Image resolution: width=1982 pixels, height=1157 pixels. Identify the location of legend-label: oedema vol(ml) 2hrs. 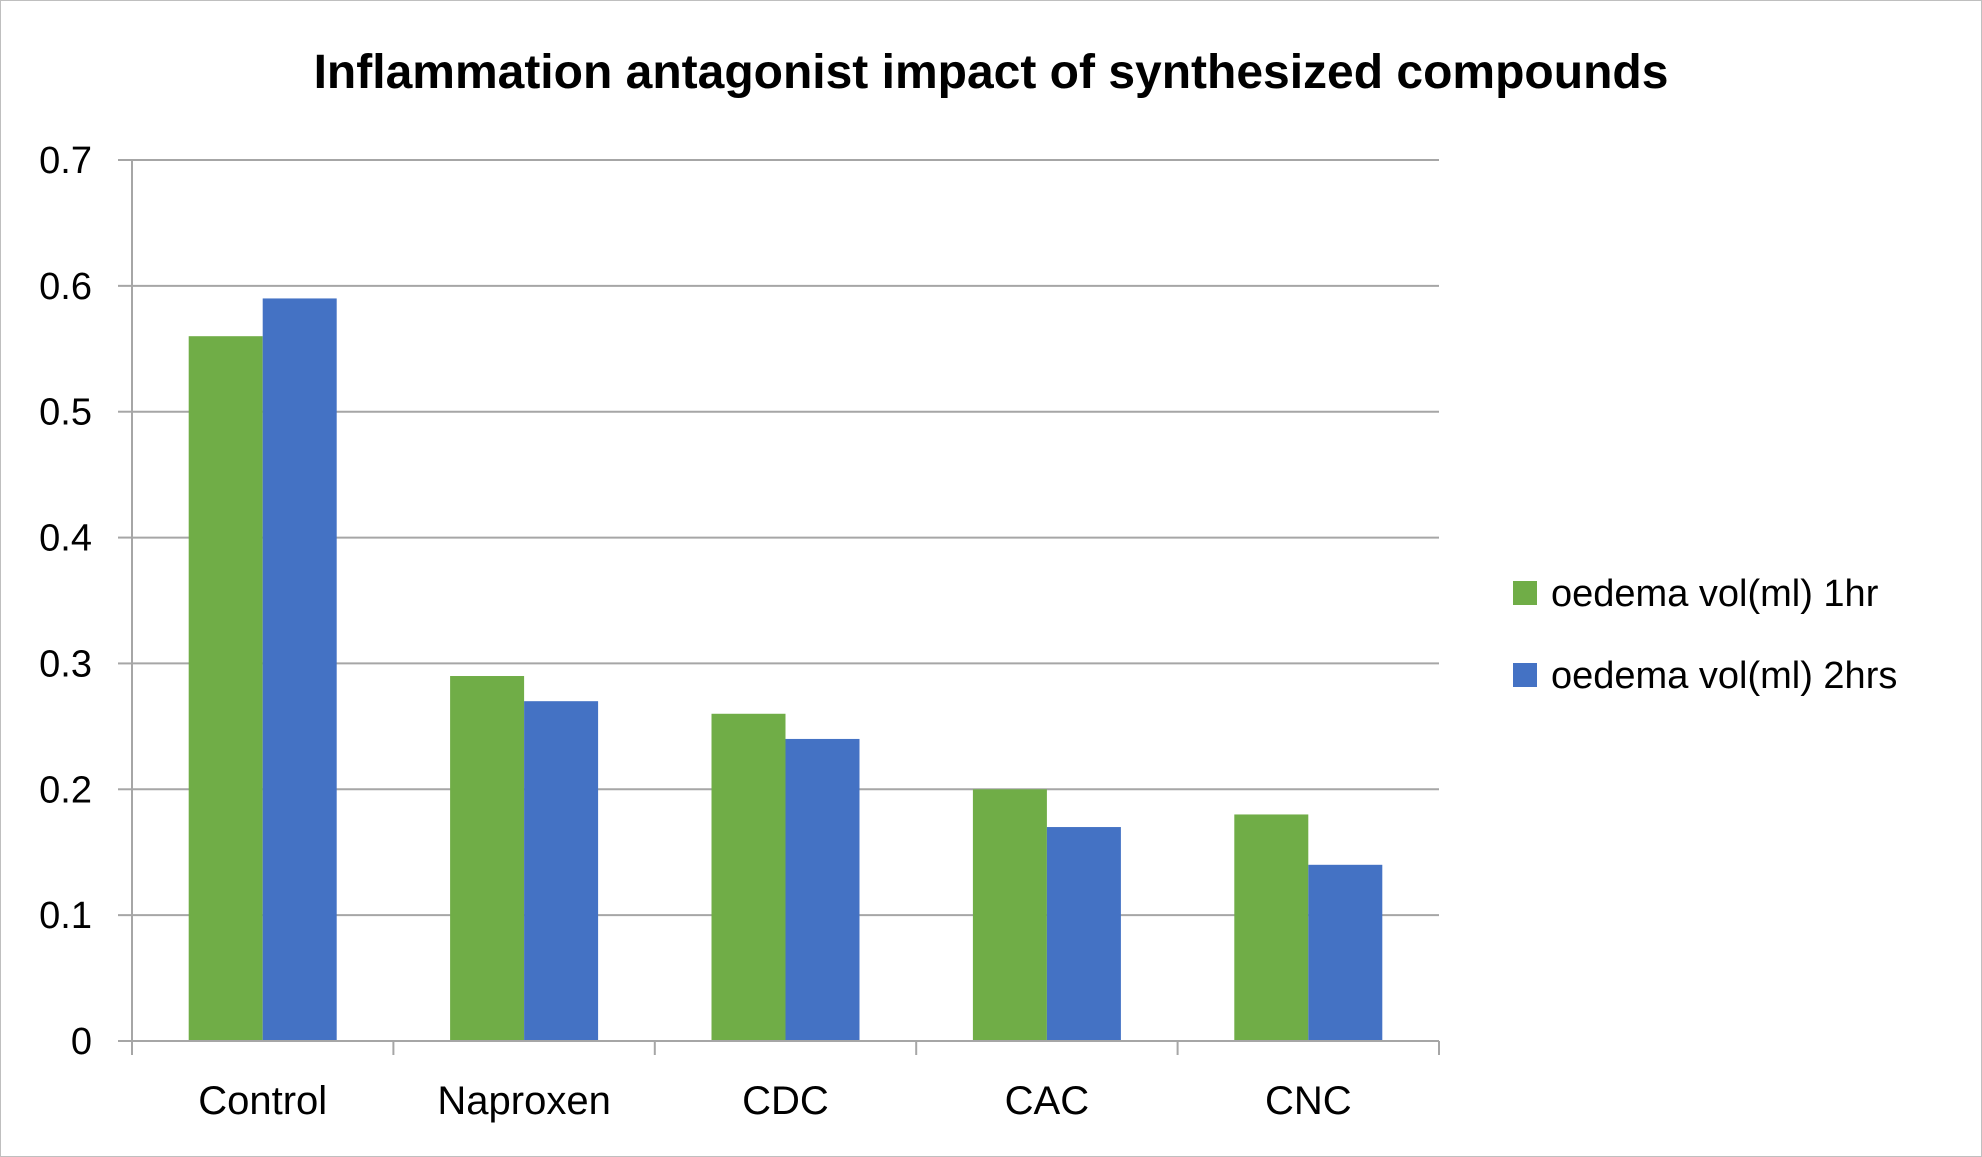
(1724, 676).